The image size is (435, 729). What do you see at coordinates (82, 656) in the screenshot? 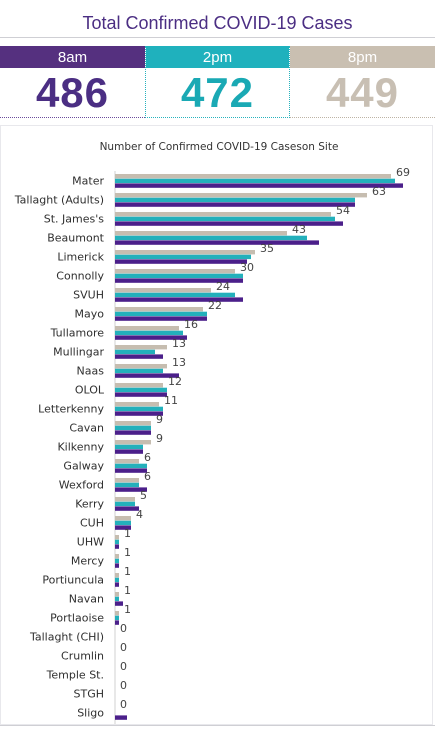
I see `category-label: Crumlin` at bounding box center [82, 656].